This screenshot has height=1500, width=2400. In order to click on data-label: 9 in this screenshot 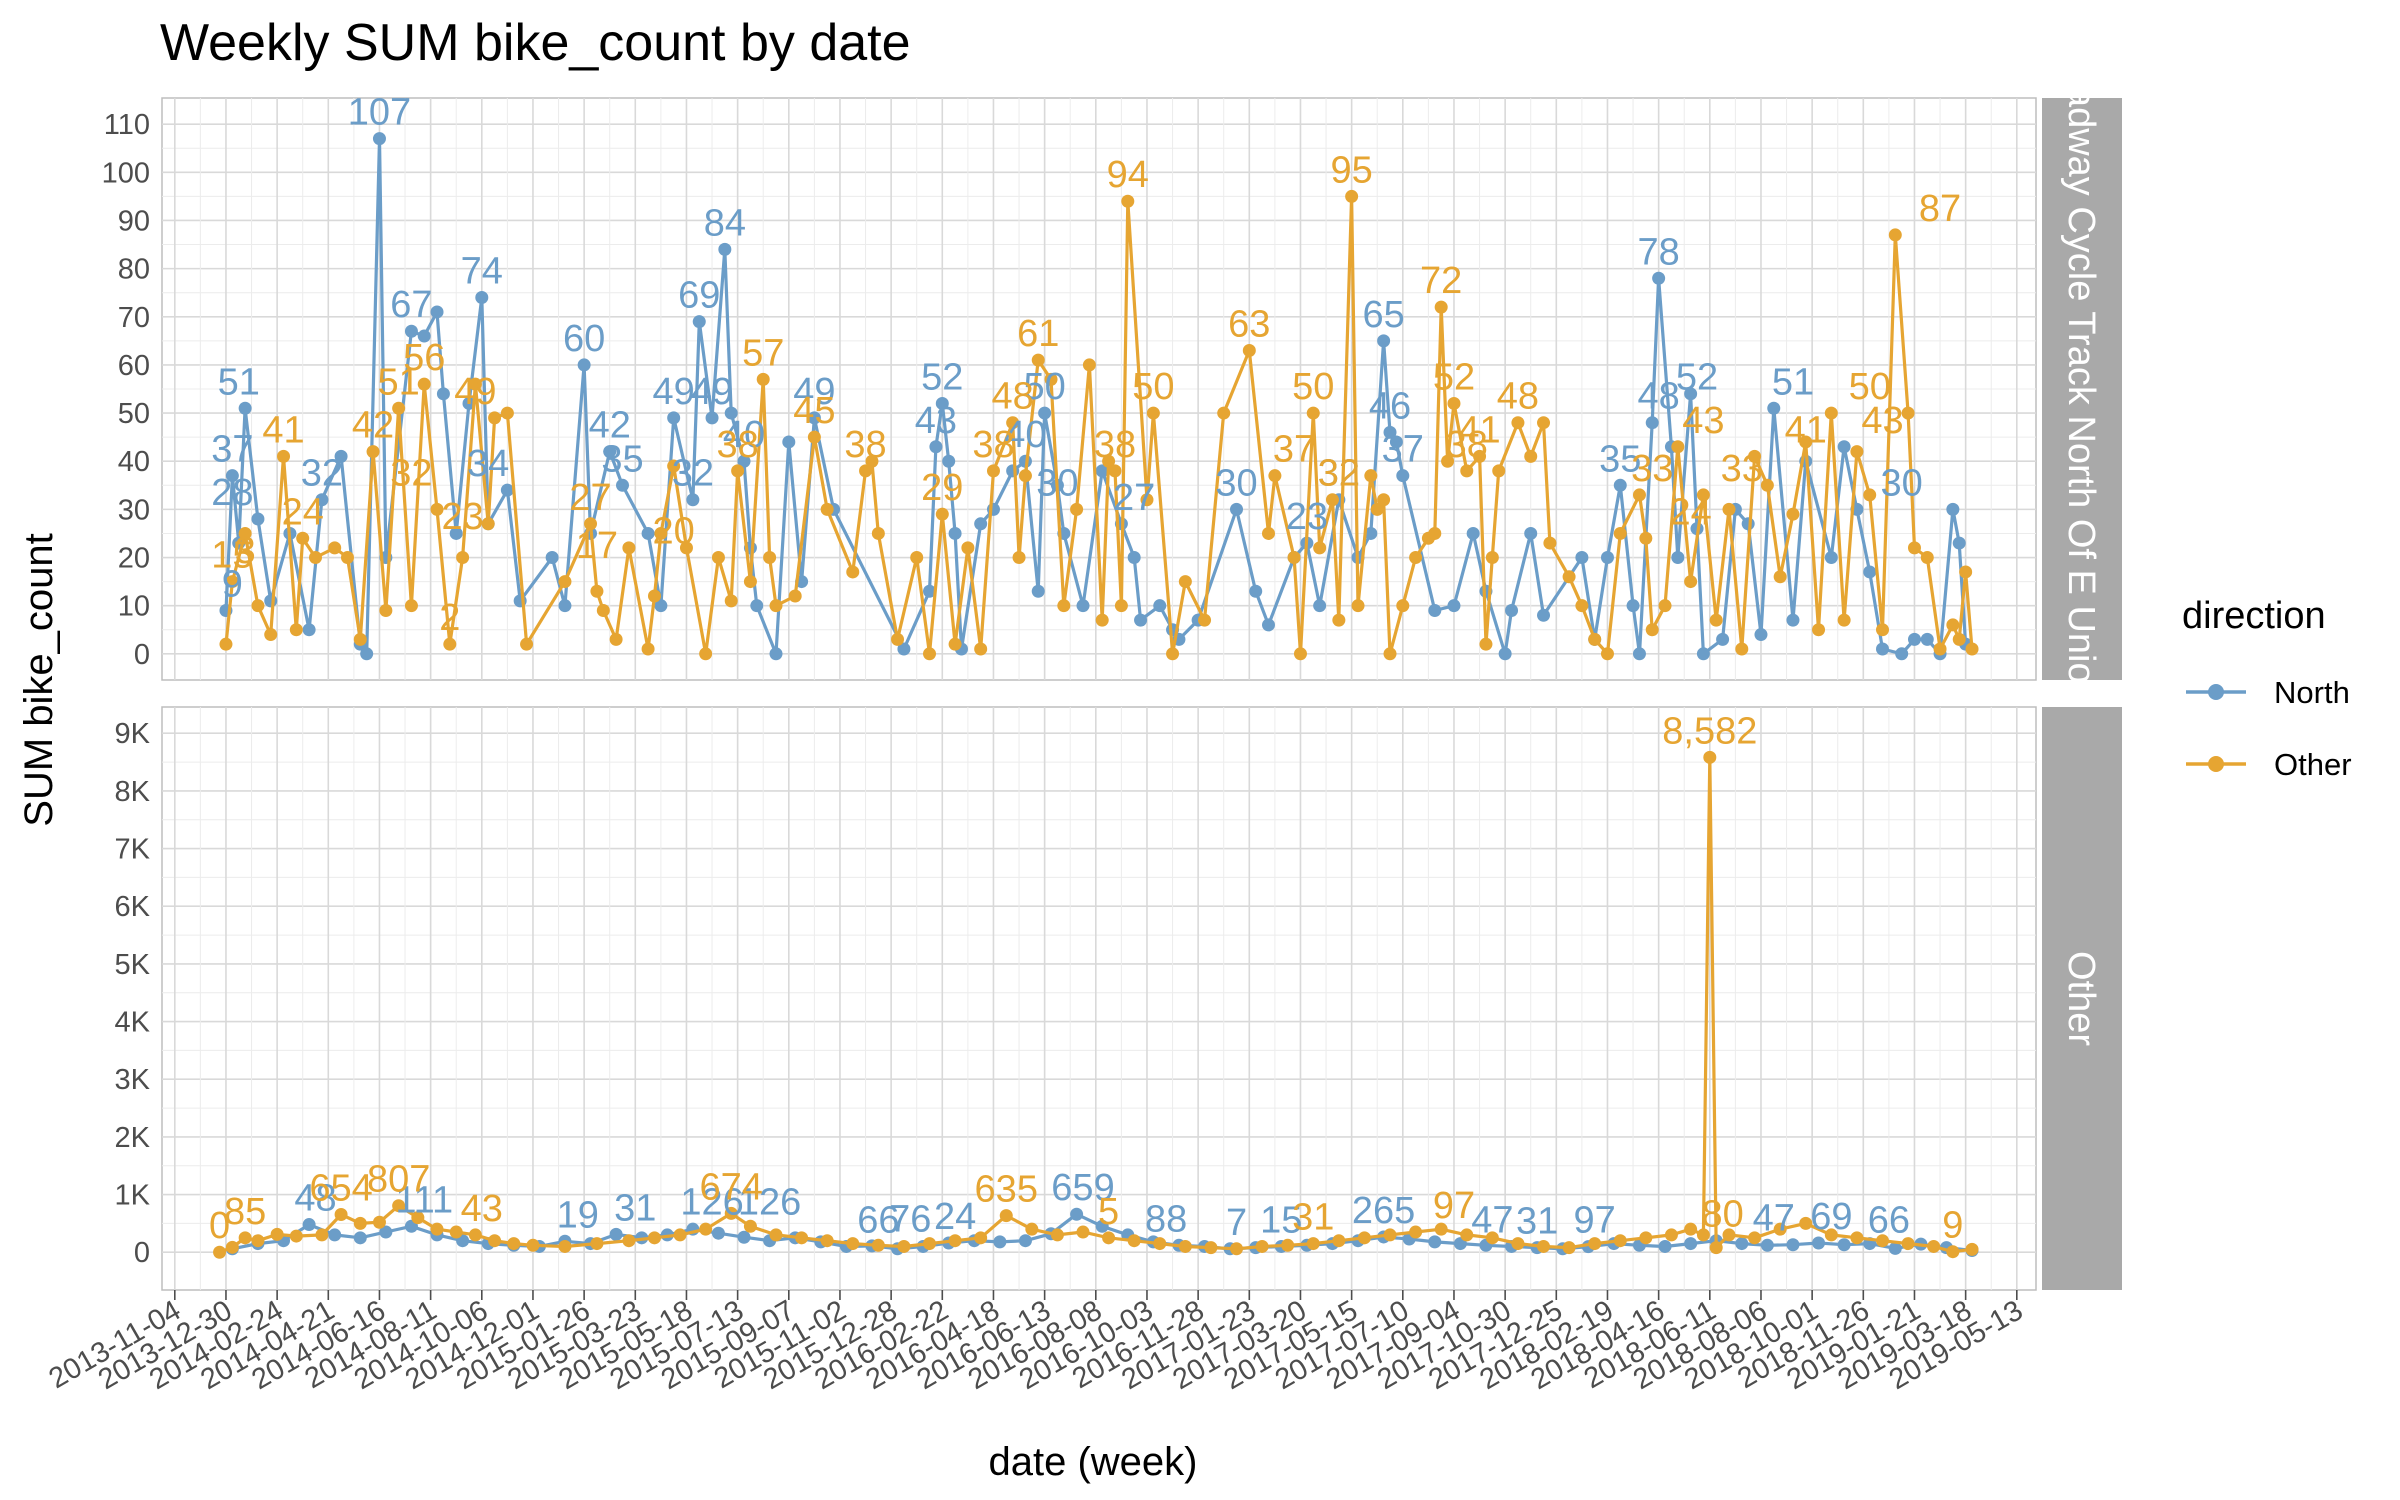, I will do `click(232, 584)`.